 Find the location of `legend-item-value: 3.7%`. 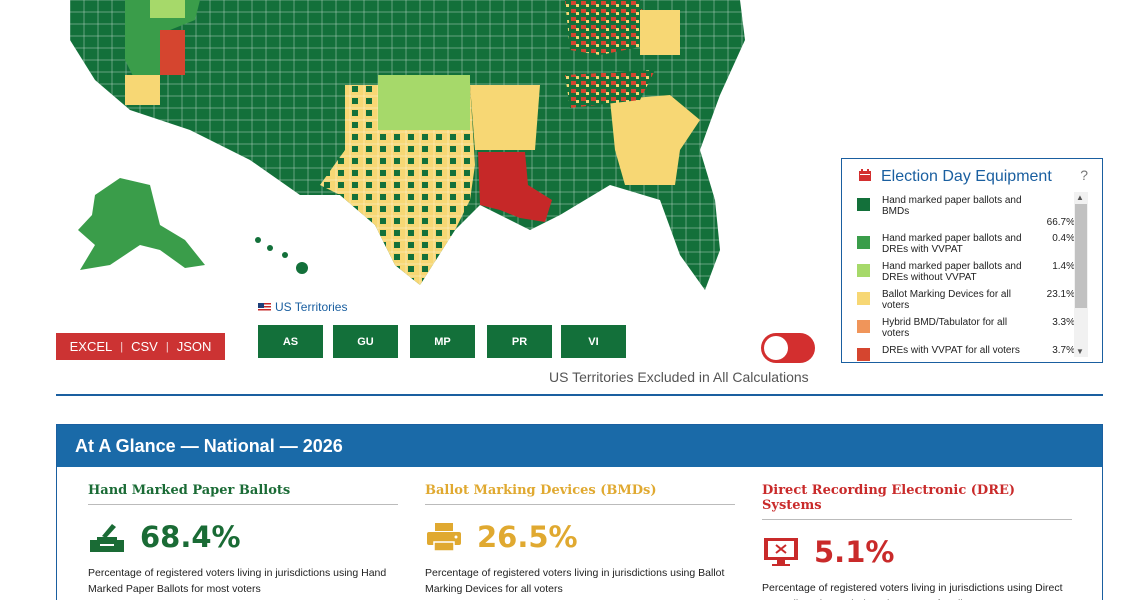

legend-item-value: 3.7% is located at coordinates (1063, 350).